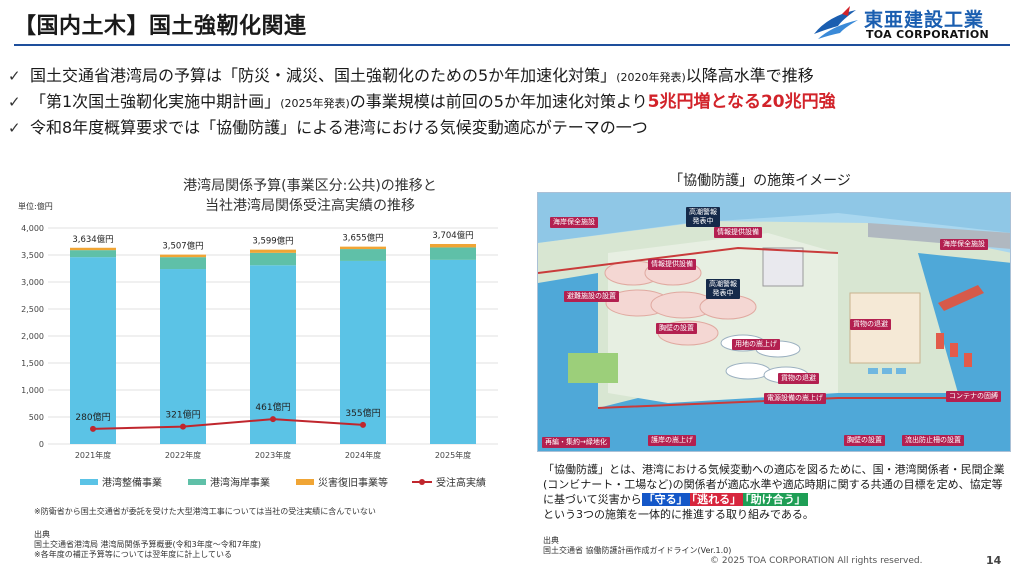 Image resolution: width=1024 pixels, height=570 pixels. Describe the element at coordinates (92, 417) in the screenshot. I see `orders-label: 280億円` at that location.